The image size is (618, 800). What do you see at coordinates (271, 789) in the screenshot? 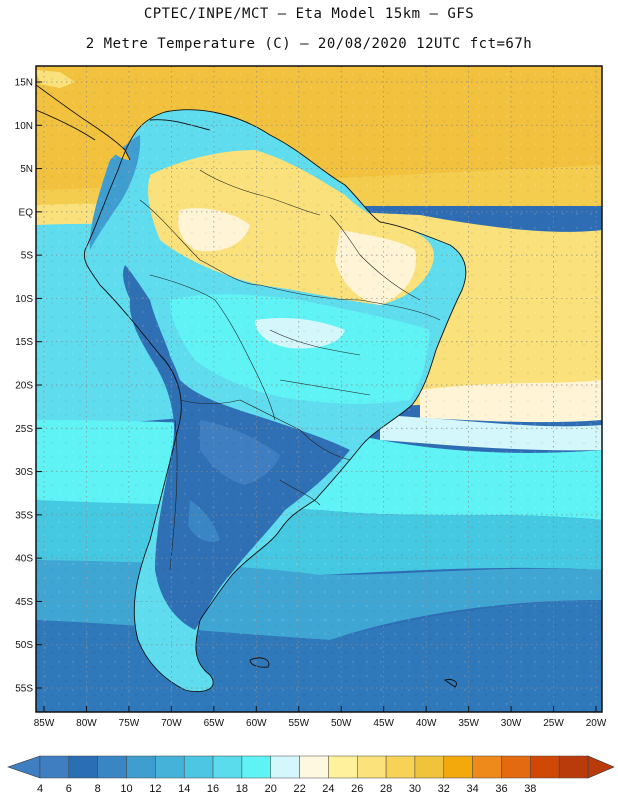
I see `colorbar-label: 20` at bounding box center [271, 789].